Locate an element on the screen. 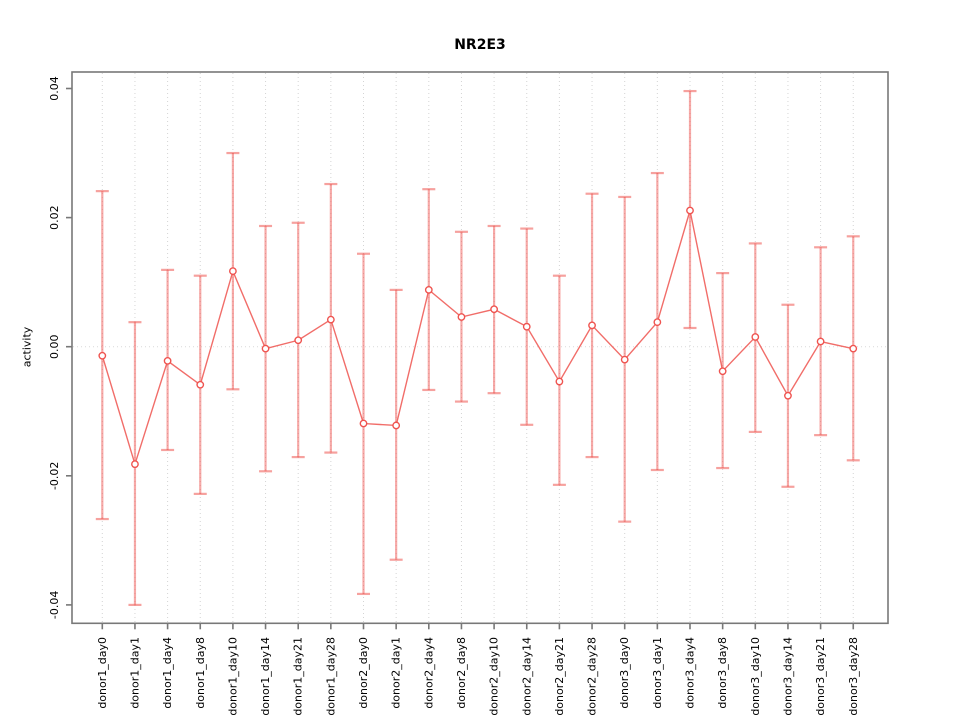 This screenshot has width=960, height=720. x-tick-label: donor1_day1 is located at coordinates (134, 673).